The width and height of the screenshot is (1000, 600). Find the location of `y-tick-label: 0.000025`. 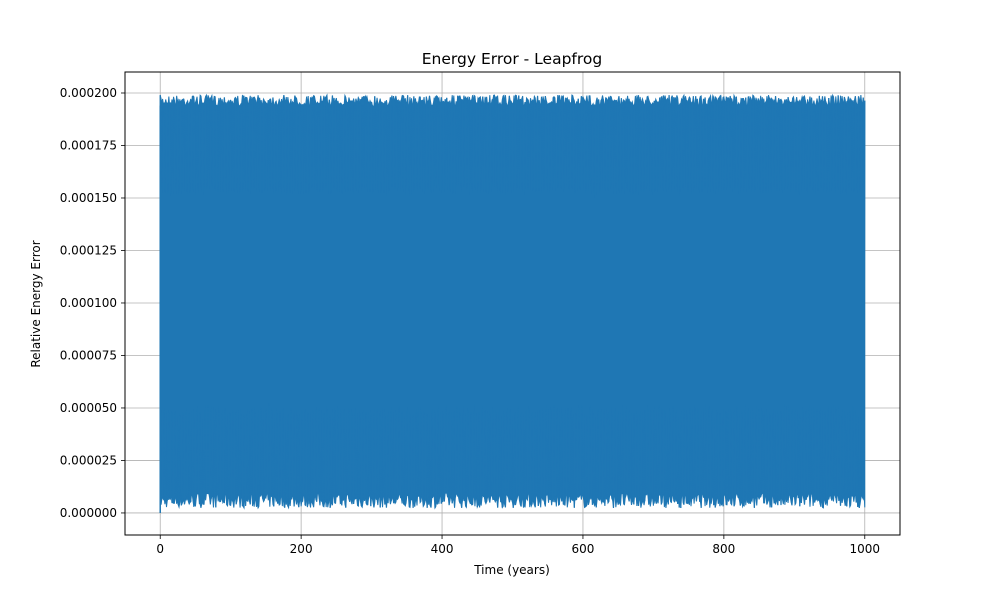

y-tick-label: 0.000025 is located at coordinates (88, 460).